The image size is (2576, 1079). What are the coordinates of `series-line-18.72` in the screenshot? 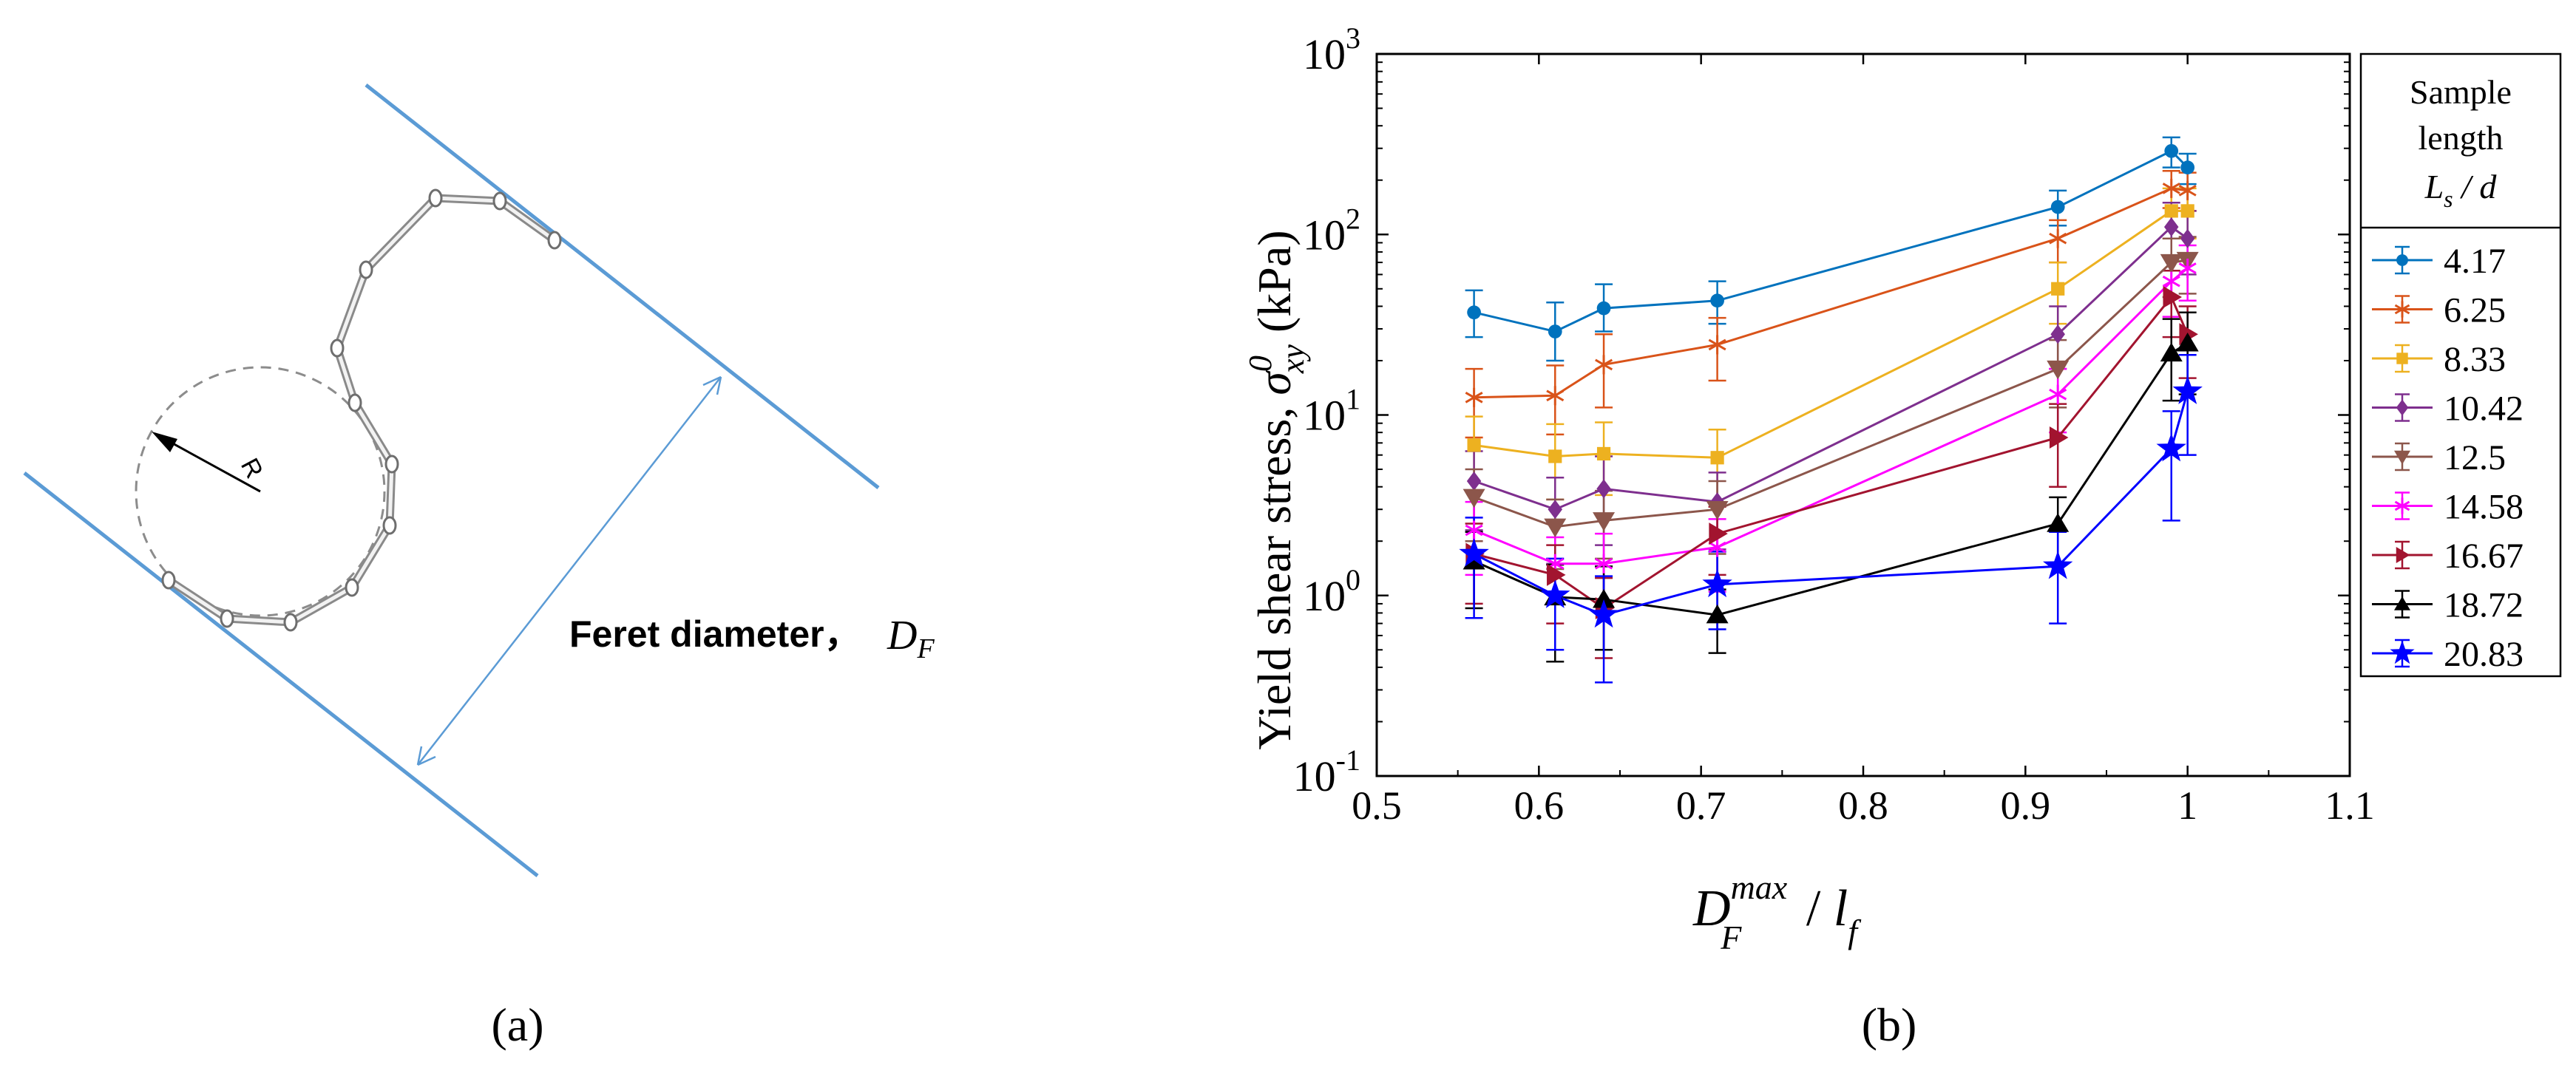 It's located at (1831, 479).